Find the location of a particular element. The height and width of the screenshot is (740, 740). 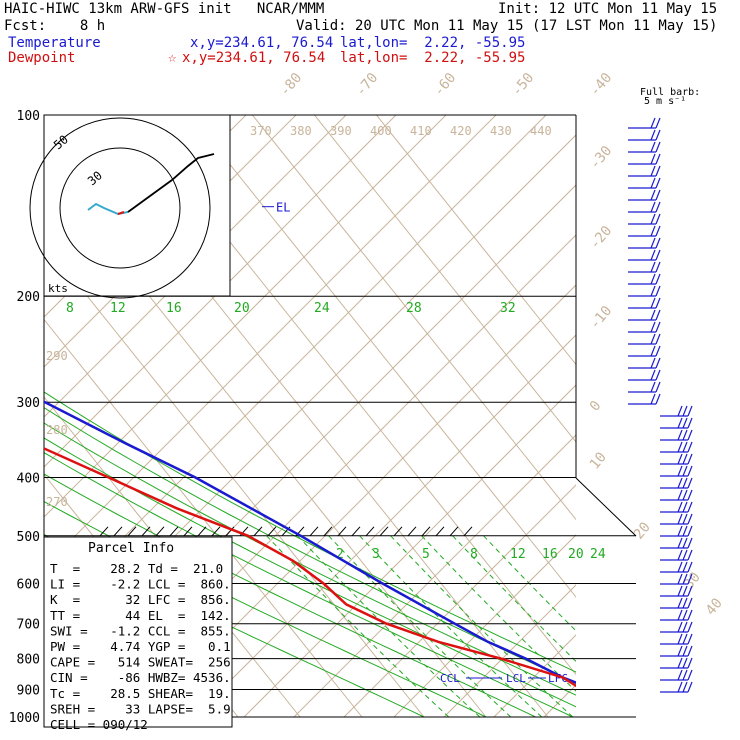

isotherm-label: -20 is located at coordinates (601, 238).